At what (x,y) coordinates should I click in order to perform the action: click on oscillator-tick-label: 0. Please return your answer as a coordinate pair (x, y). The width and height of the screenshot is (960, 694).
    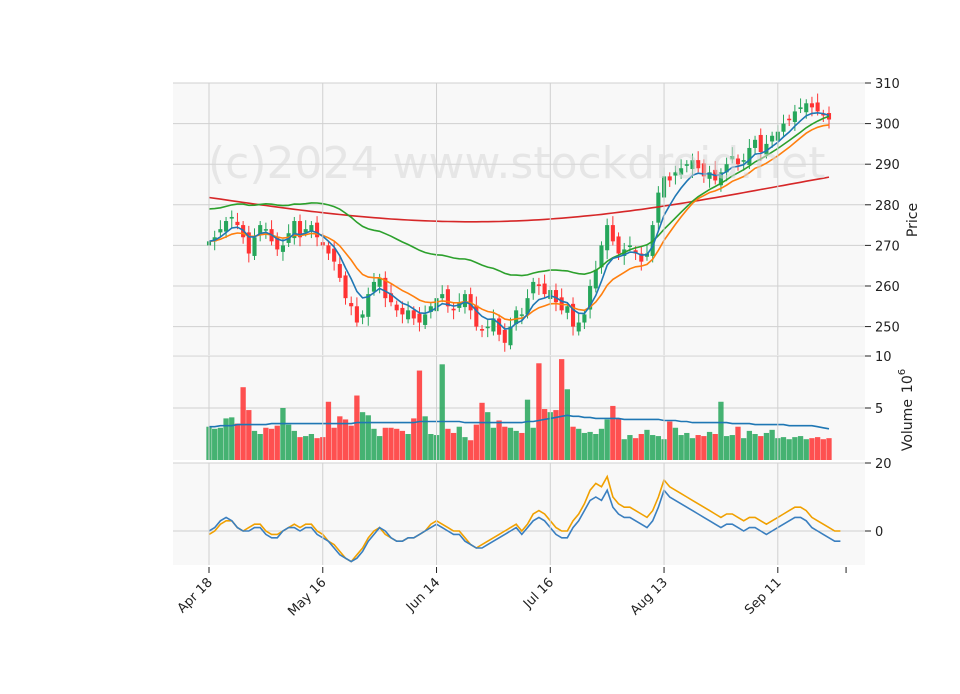
    Looking at the image, I should click on (879, 532).